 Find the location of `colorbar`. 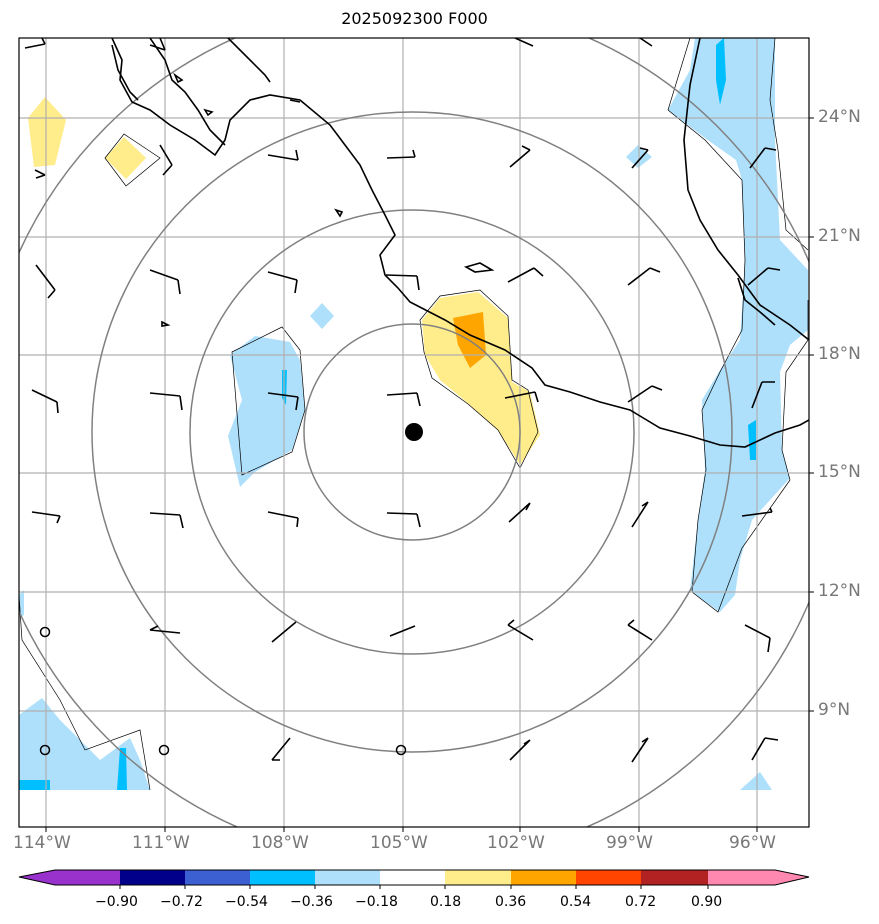

colorbar is located at coordinates (414, 879).